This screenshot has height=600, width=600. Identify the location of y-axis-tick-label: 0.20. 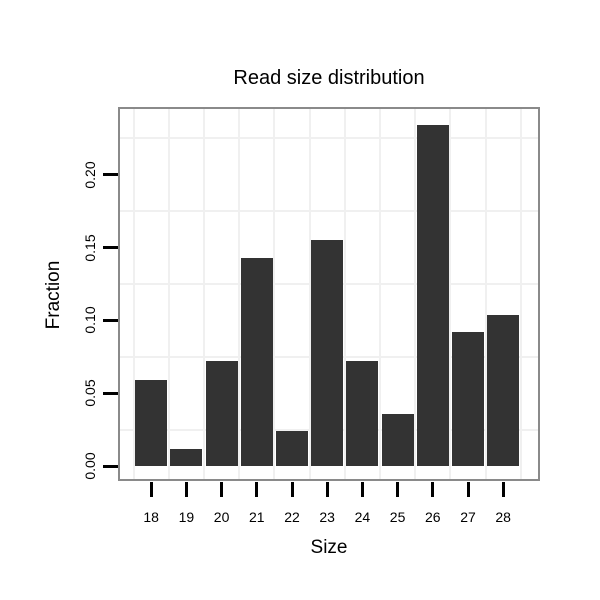
(90, 175).